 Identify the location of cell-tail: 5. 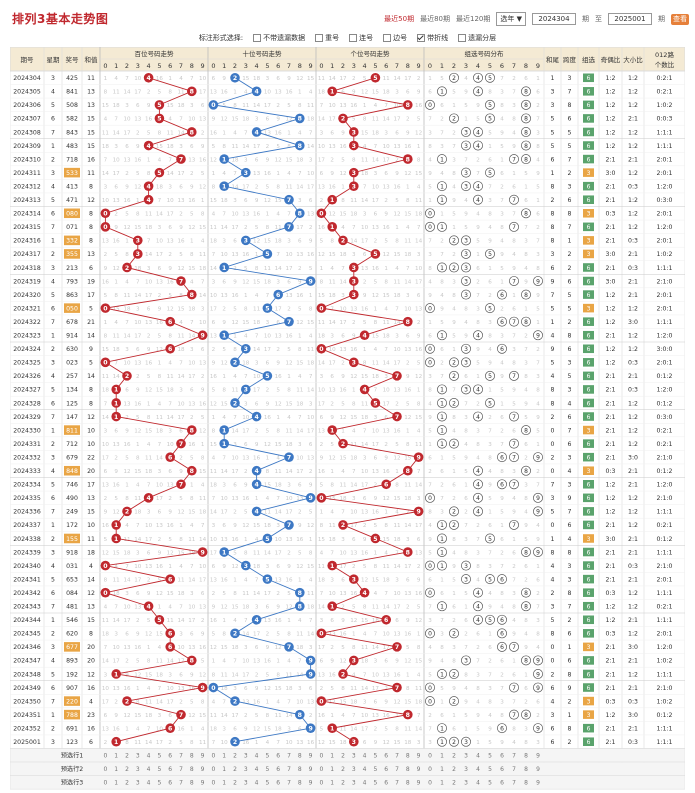
(553, 308).